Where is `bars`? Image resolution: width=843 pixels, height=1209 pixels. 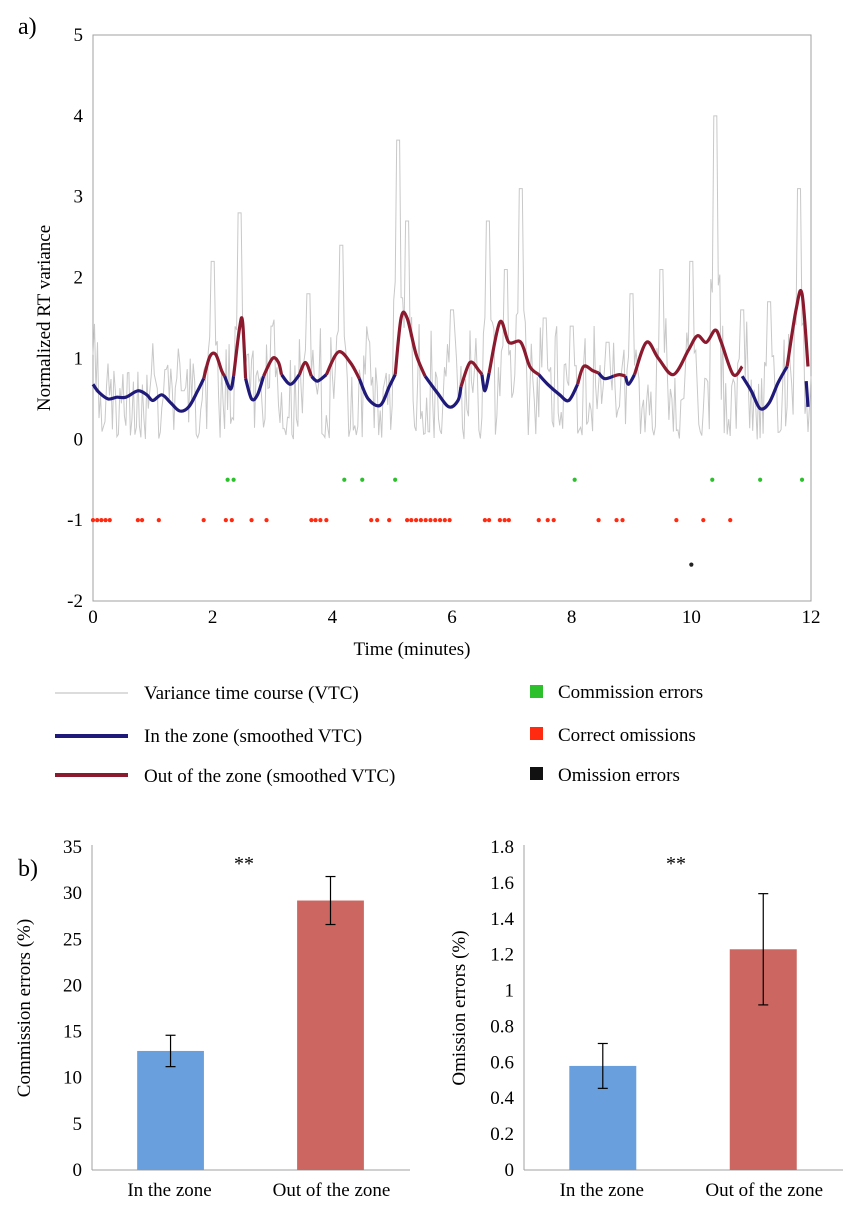
bars is located at coordinates (683, 1031).